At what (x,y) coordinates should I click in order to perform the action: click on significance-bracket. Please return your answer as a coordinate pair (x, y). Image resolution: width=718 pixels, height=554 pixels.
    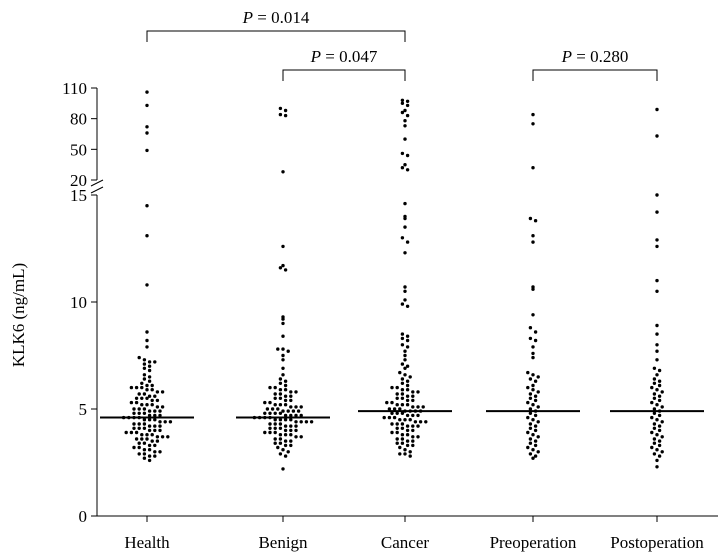
    Looking at the image, I should click on (595, 75).